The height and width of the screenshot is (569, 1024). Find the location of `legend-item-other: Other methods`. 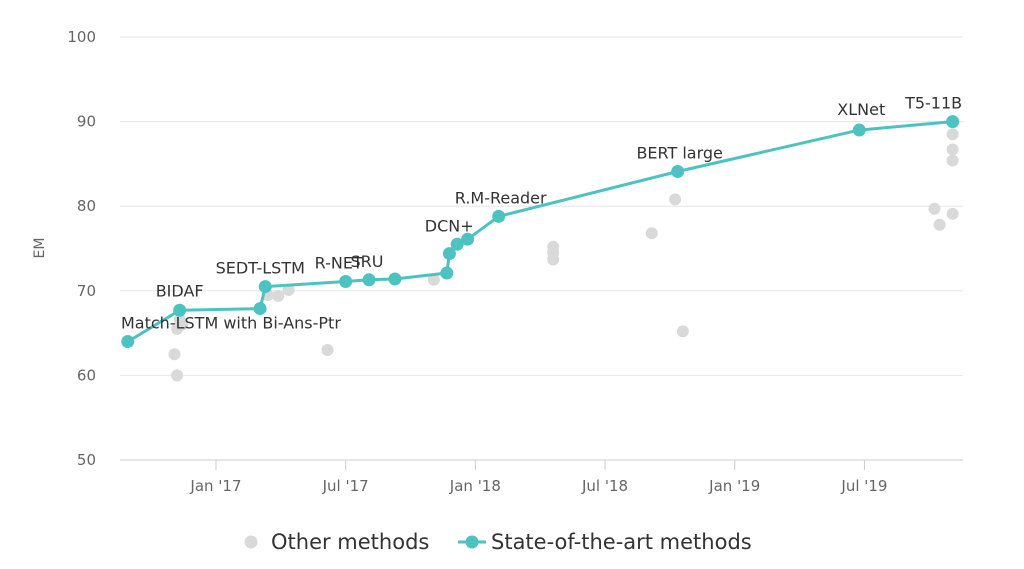

legend-item-other: Other methods is located at coordinates (337, 542).